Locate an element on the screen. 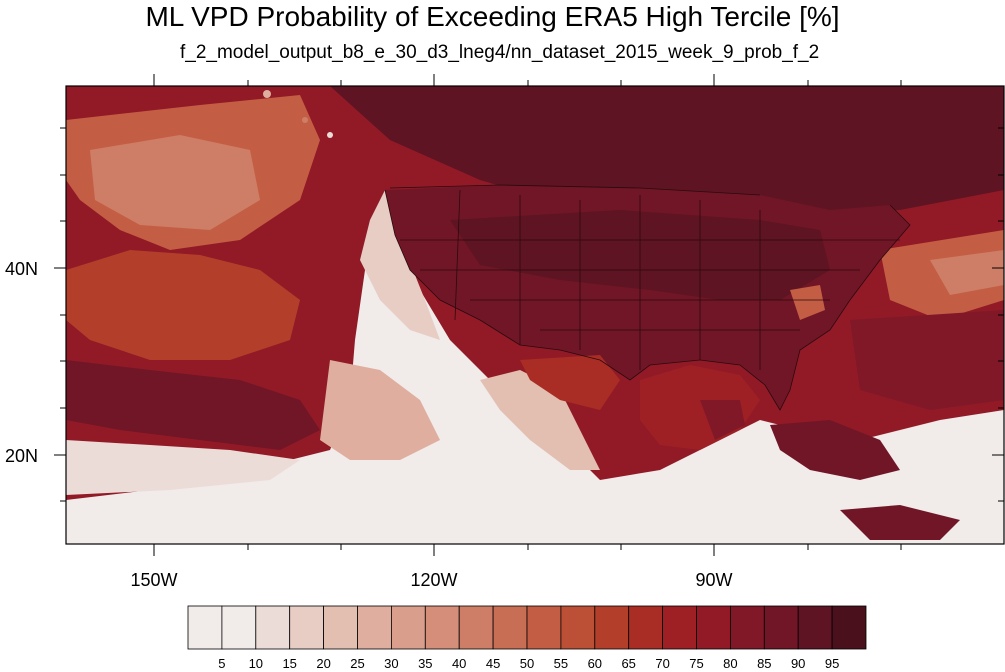 Image resolution: width=1005 pixels, height=672 pixels. colorbar: 5 10 15 20 25 30 35 40 45 50 55 60 65 70 75 80 85 90 95 is located at coordinates (527, 638).